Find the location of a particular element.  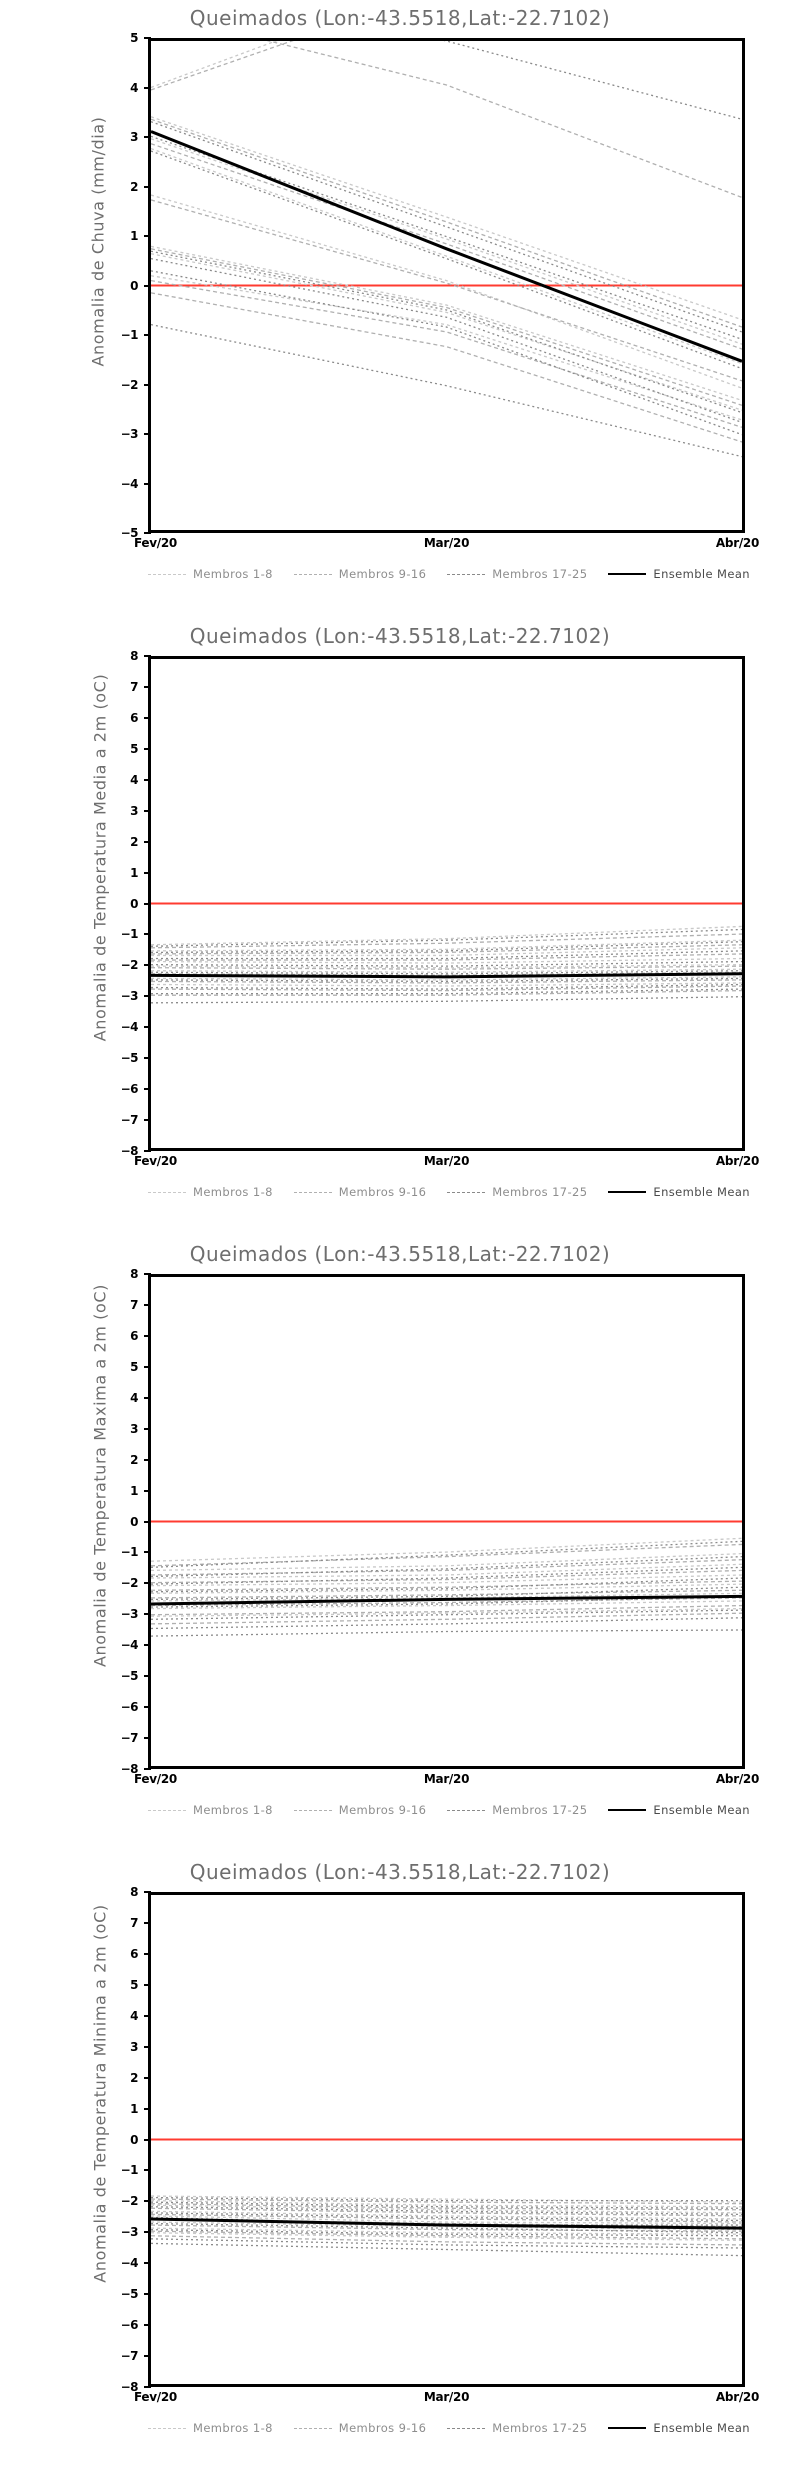

legend-item: Membros 17-25 is located at coordinates (517, 574).